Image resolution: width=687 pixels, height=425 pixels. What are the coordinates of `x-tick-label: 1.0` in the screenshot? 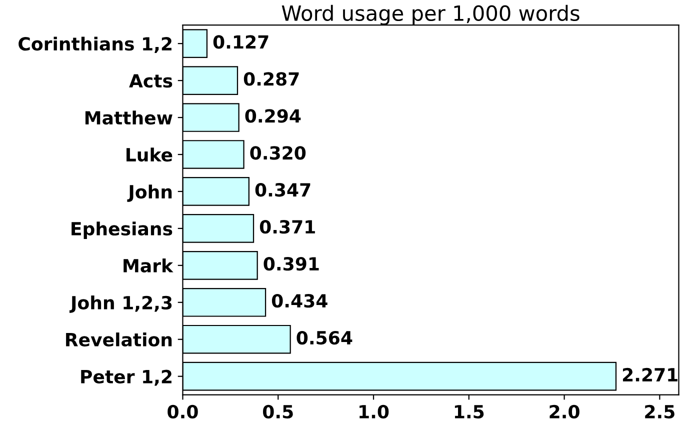 It's located at (374, 411).